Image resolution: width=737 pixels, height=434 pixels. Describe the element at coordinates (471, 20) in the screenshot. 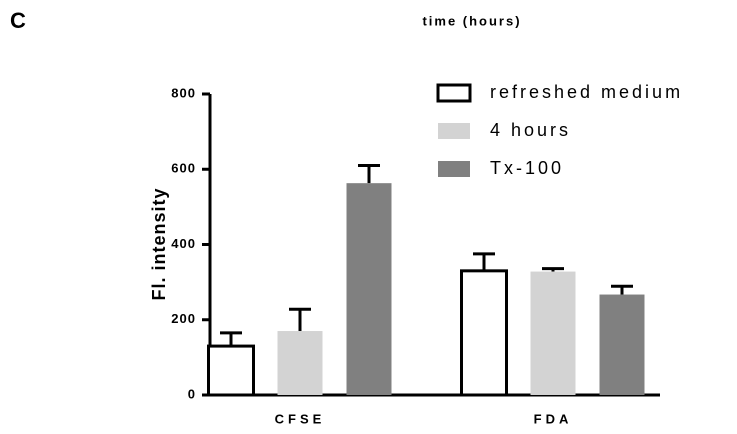

I see `chart-title: time (hours)` at that location.